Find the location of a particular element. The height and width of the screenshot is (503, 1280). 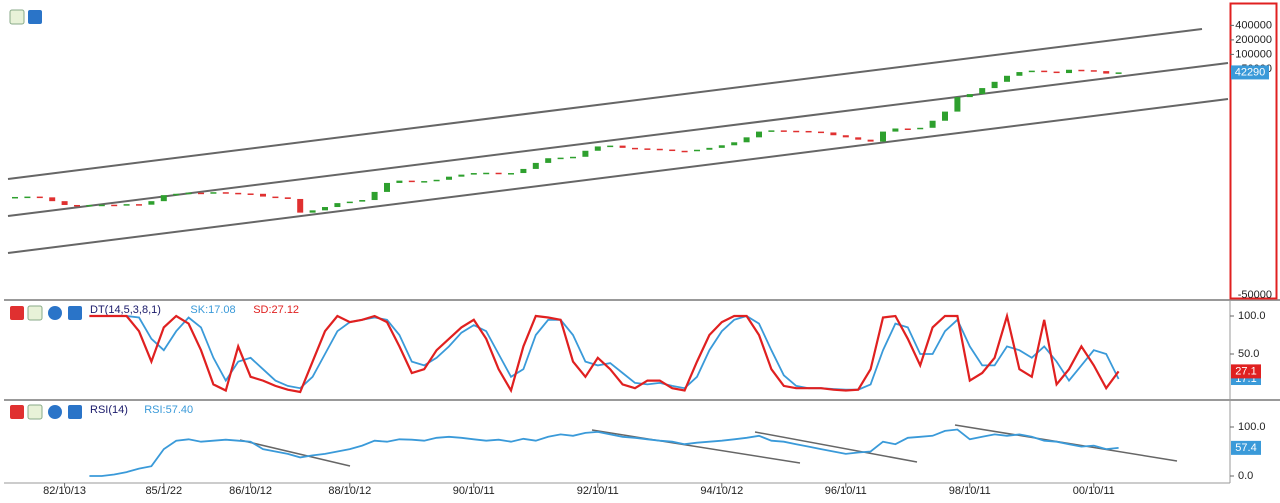

axis-floor-label: -50000 is located at coordinates (1255, 295).